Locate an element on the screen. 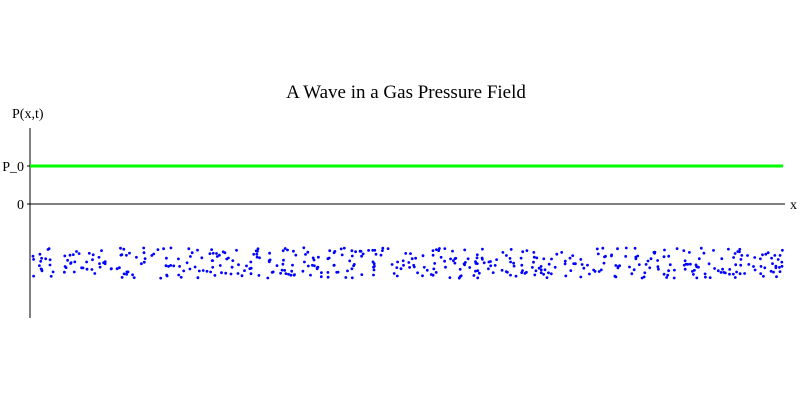 The width and height of the screenshot is (800, 405). gas-particles is located at coordinates (407, 263).